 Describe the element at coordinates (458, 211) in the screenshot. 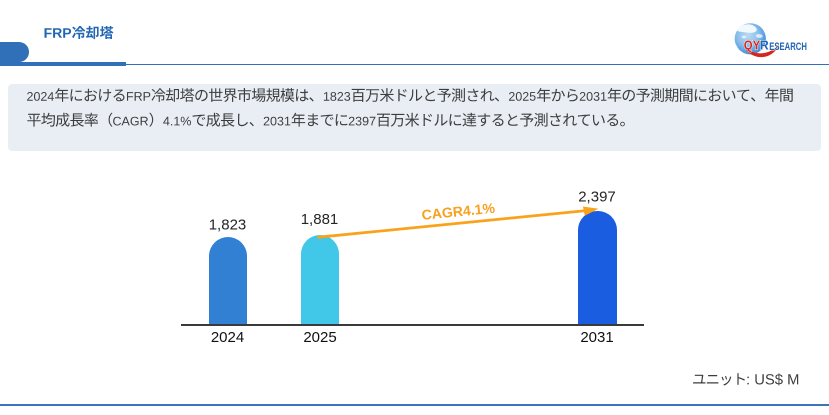

I see `svg-text: CAGR4.1%` at that location.